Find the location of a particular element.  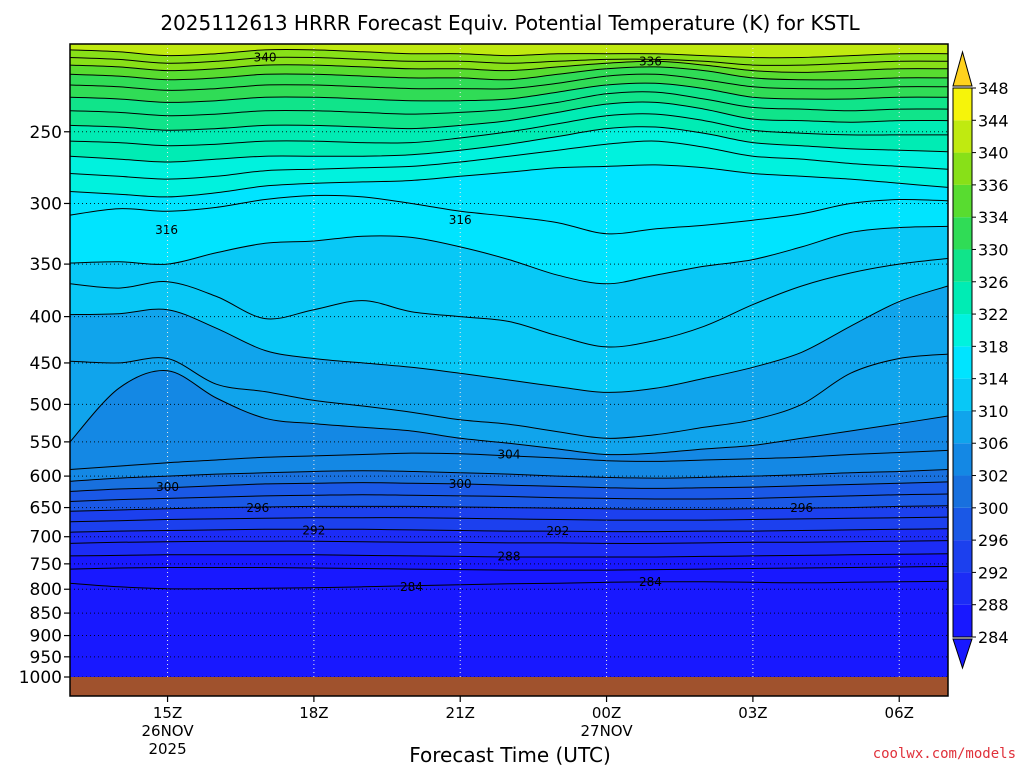

x-axis-title: Forecast Time (UTC) is located at coordinates (510, 755).